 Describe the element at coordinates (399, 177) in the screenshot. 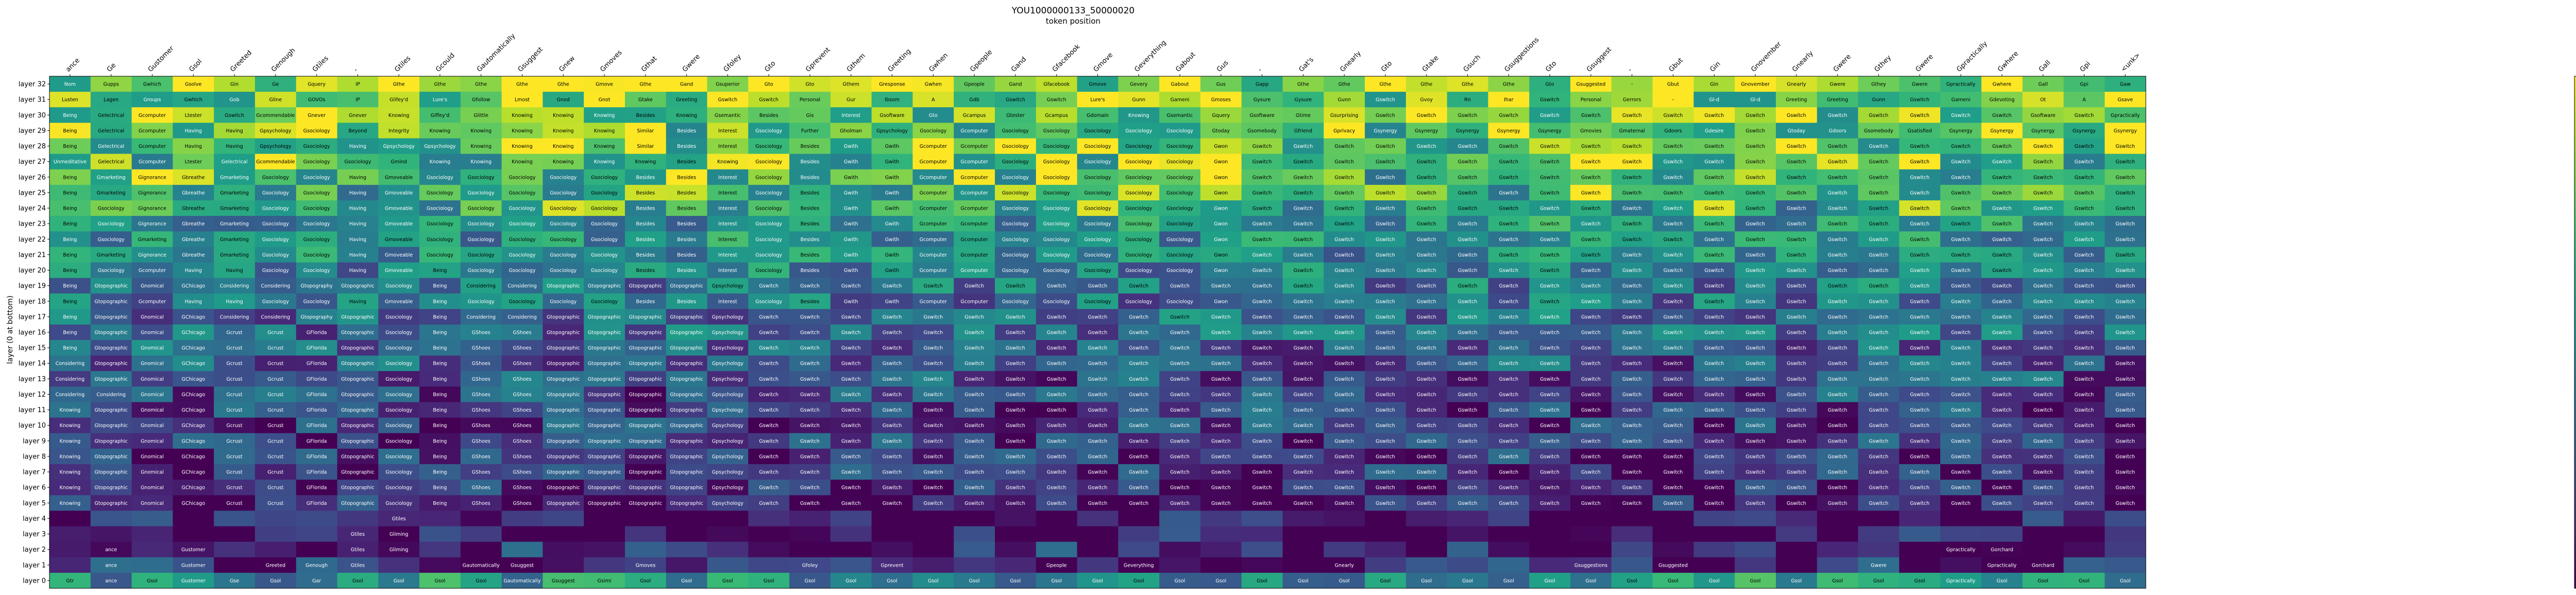

I see `cell-label: Gmoveable` at that location.